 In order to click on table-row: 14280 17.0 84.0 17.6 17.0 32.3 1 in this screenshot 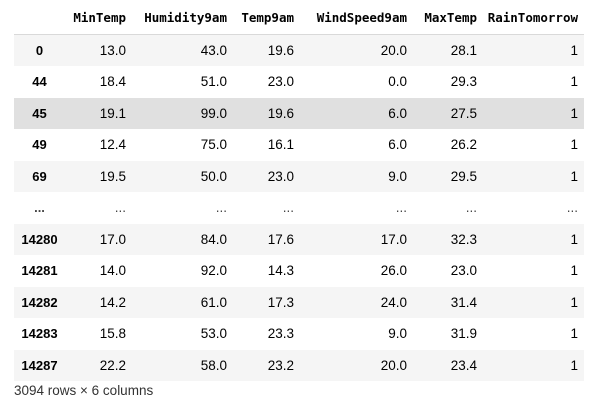, I will do `click(299, 239)`.